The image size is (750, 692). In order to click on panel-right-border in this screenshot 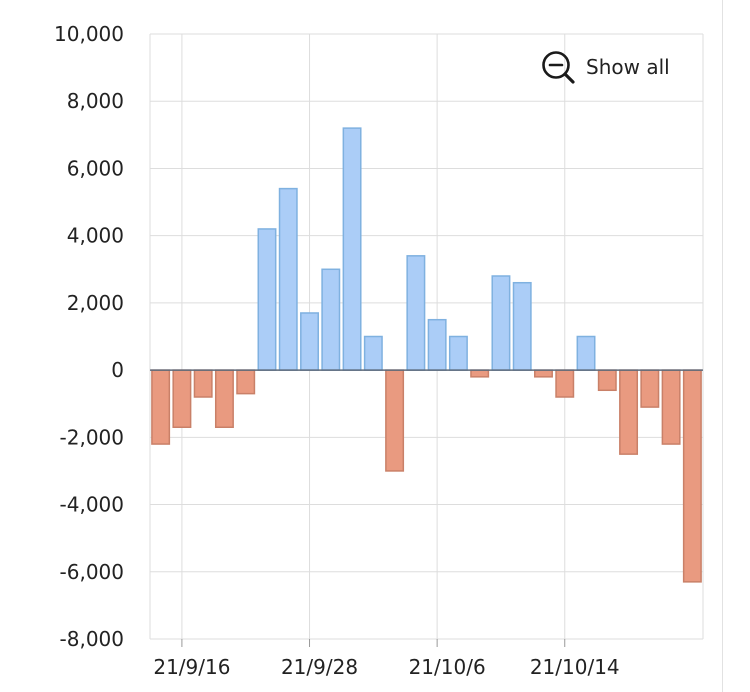, I will do `click(722, 346)`.